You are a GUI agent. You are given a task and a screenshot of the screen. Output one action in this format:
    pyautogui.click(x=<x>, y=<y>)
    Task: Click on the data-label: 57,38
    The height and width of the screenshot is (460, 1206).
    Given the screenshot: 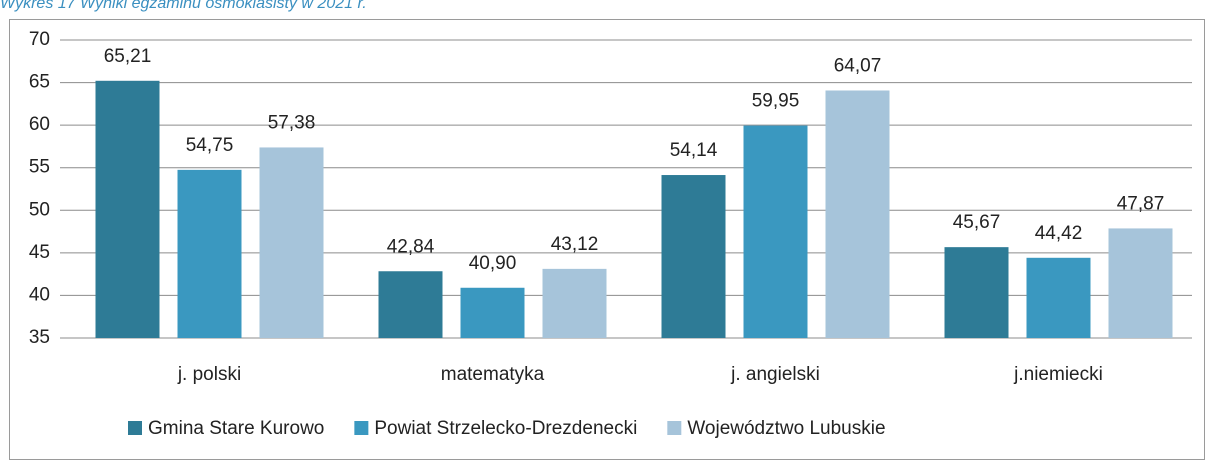 What is the action you would take?
    pyautogui.click(x=292, y=122)
    